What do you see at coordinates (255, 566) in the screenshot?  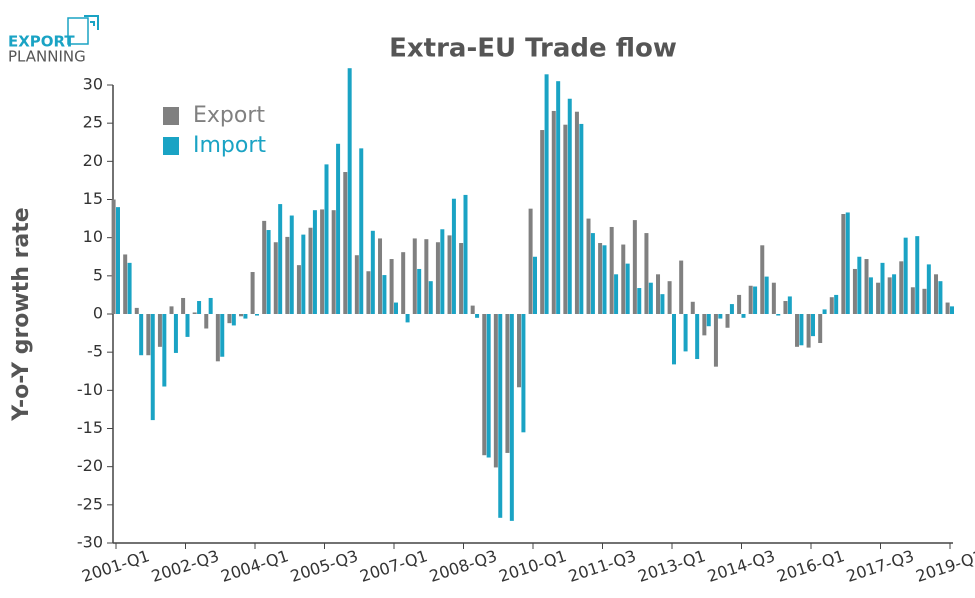 I see `x-tick-label: 2004-Q1` at bounding box center [255, 566].